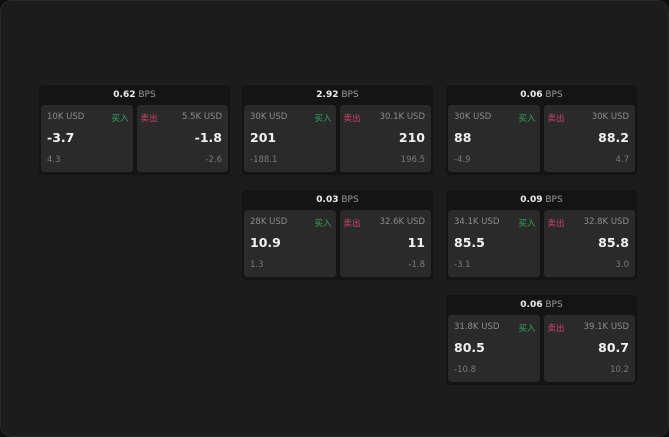  I want to click on sell-quantity: 39.1K USD, so click(606, 327).